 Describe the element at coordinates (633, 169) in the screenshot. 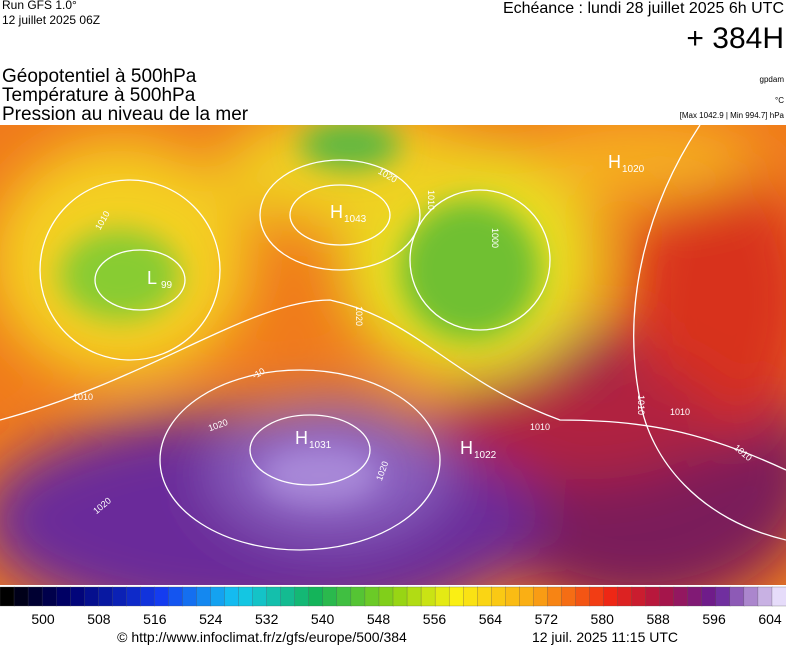

I see `pressure-center-value: 1020` at that location.